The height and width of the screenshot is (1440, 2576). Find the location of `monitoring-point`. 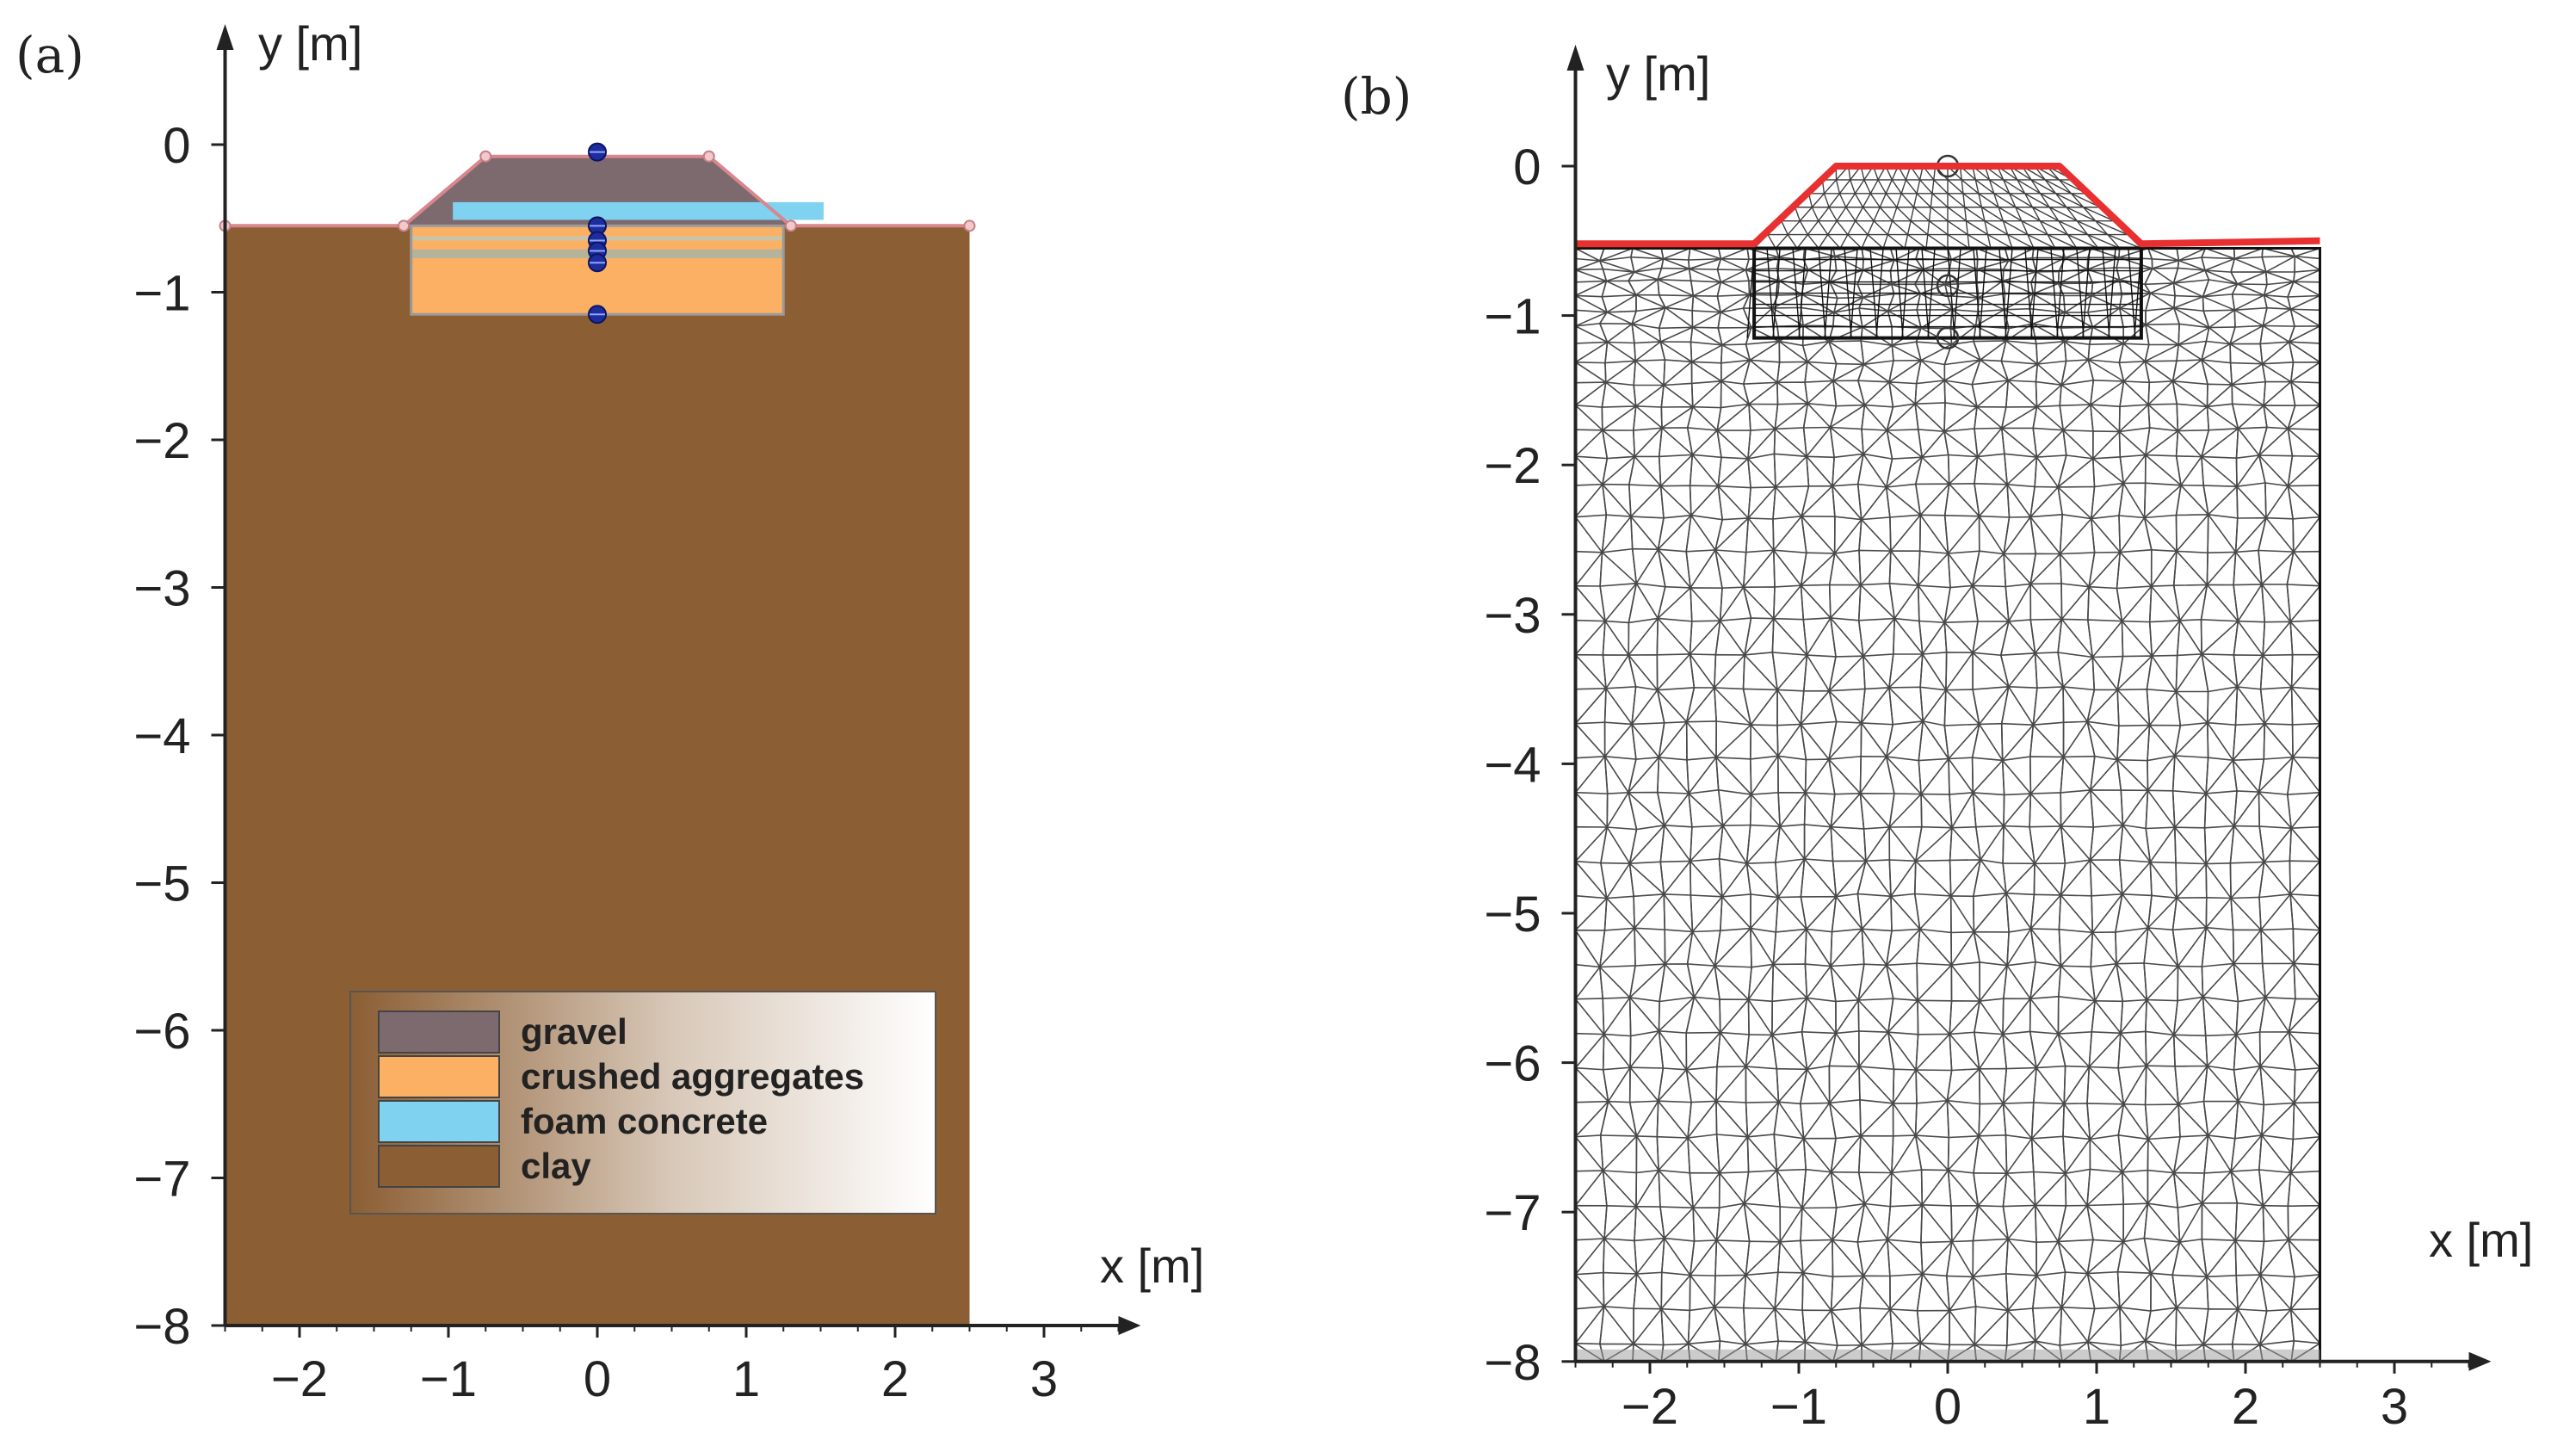

monitoring-point is located at coordinates (1948, 286).